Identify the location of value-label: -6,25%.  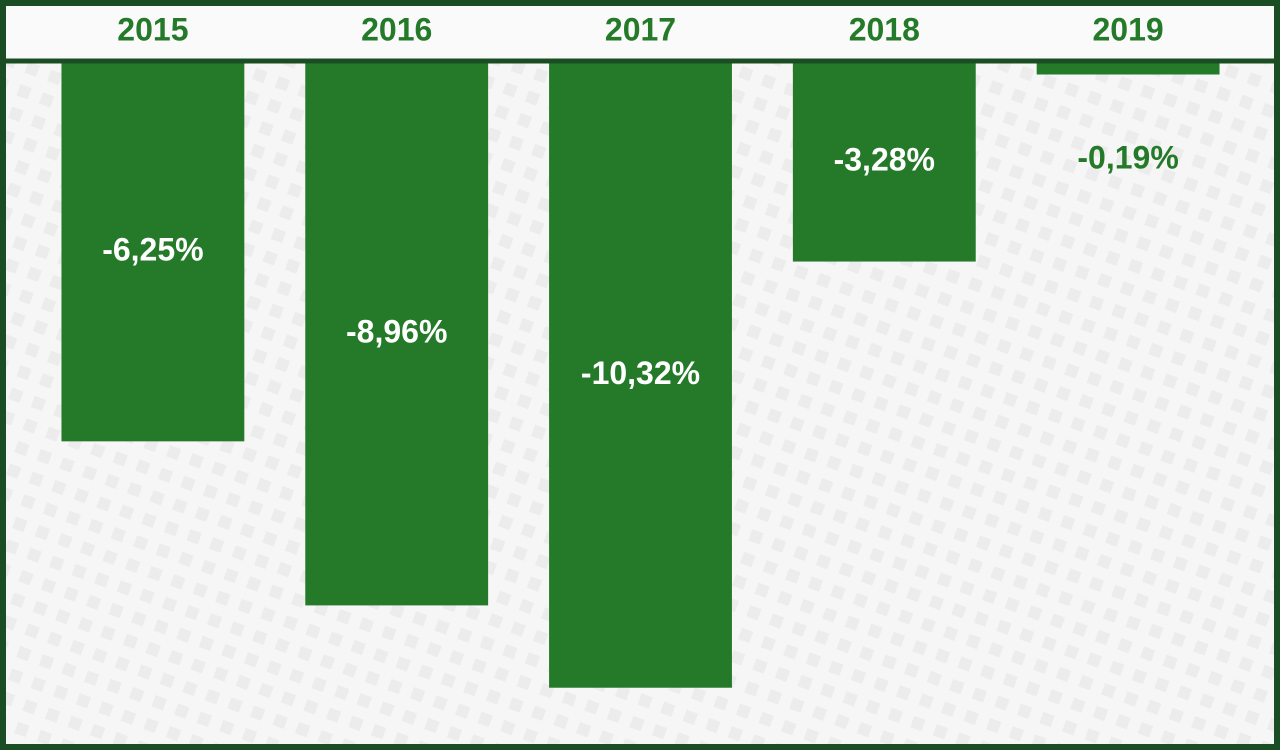
(152, 250).